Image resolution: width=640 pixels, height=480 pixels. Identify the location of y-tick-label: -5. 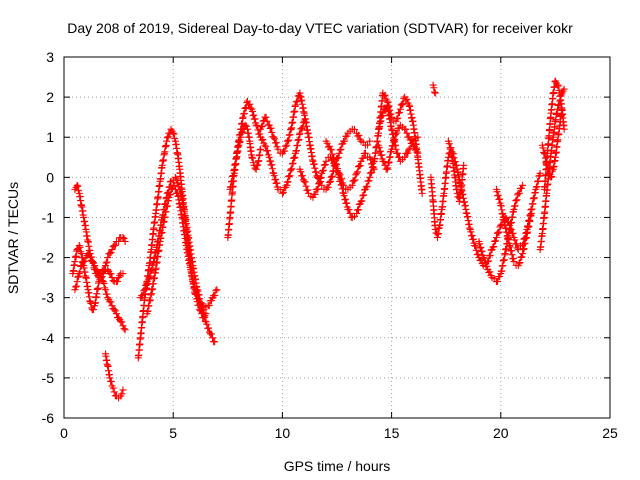
(48, 378).